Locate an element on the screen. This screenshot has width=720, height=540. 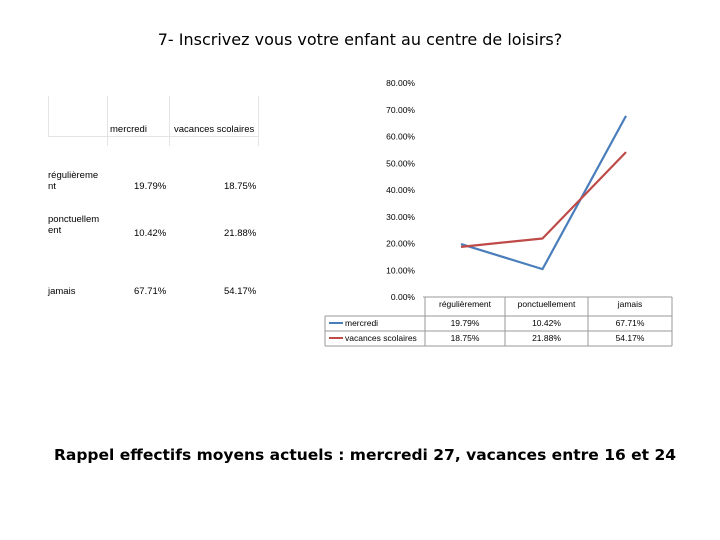
table-cell: 54.17% is located at coordinates (240, 291).